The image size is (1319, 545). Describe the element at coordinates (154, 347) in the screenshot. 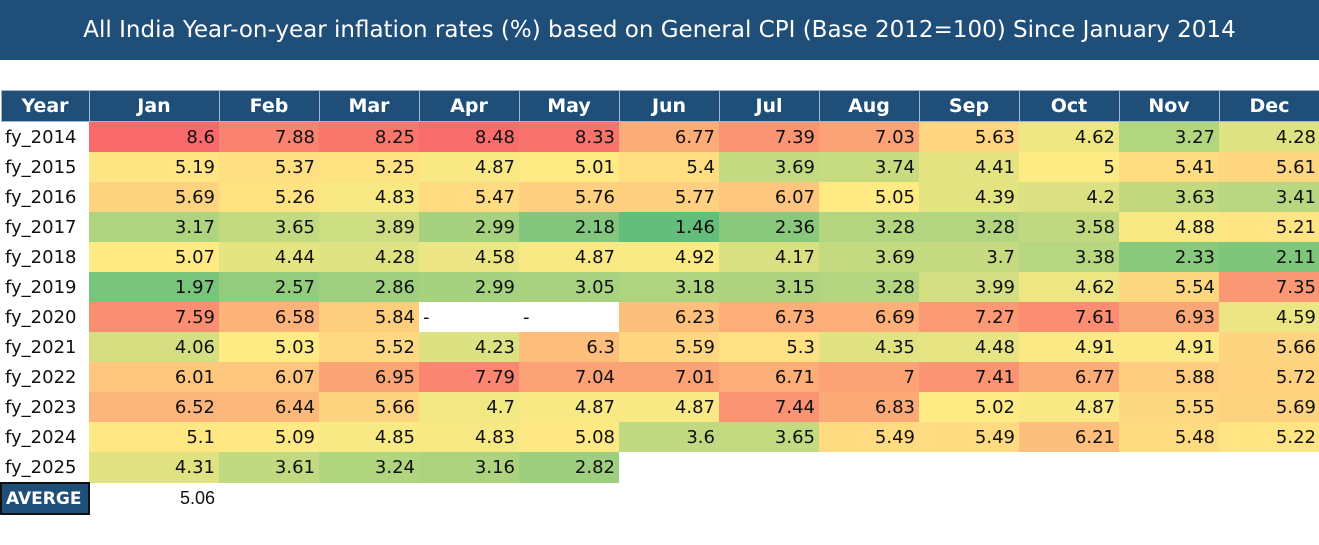

I see `heatmap-cell: 4.06` at that location.